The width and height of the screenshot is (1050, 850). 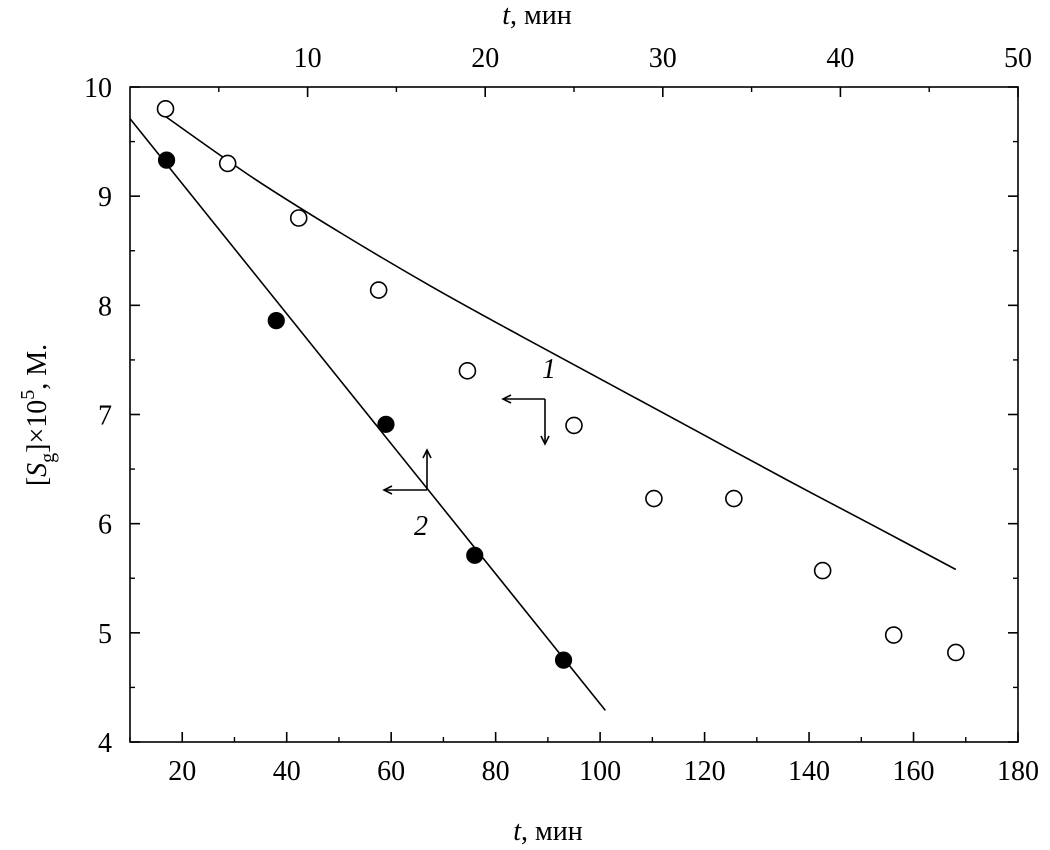 What do you see at coordinates (914, 771) in the screenshot?
I see `x-bottom-tick-label: 160` at bounding box center [914, 771].